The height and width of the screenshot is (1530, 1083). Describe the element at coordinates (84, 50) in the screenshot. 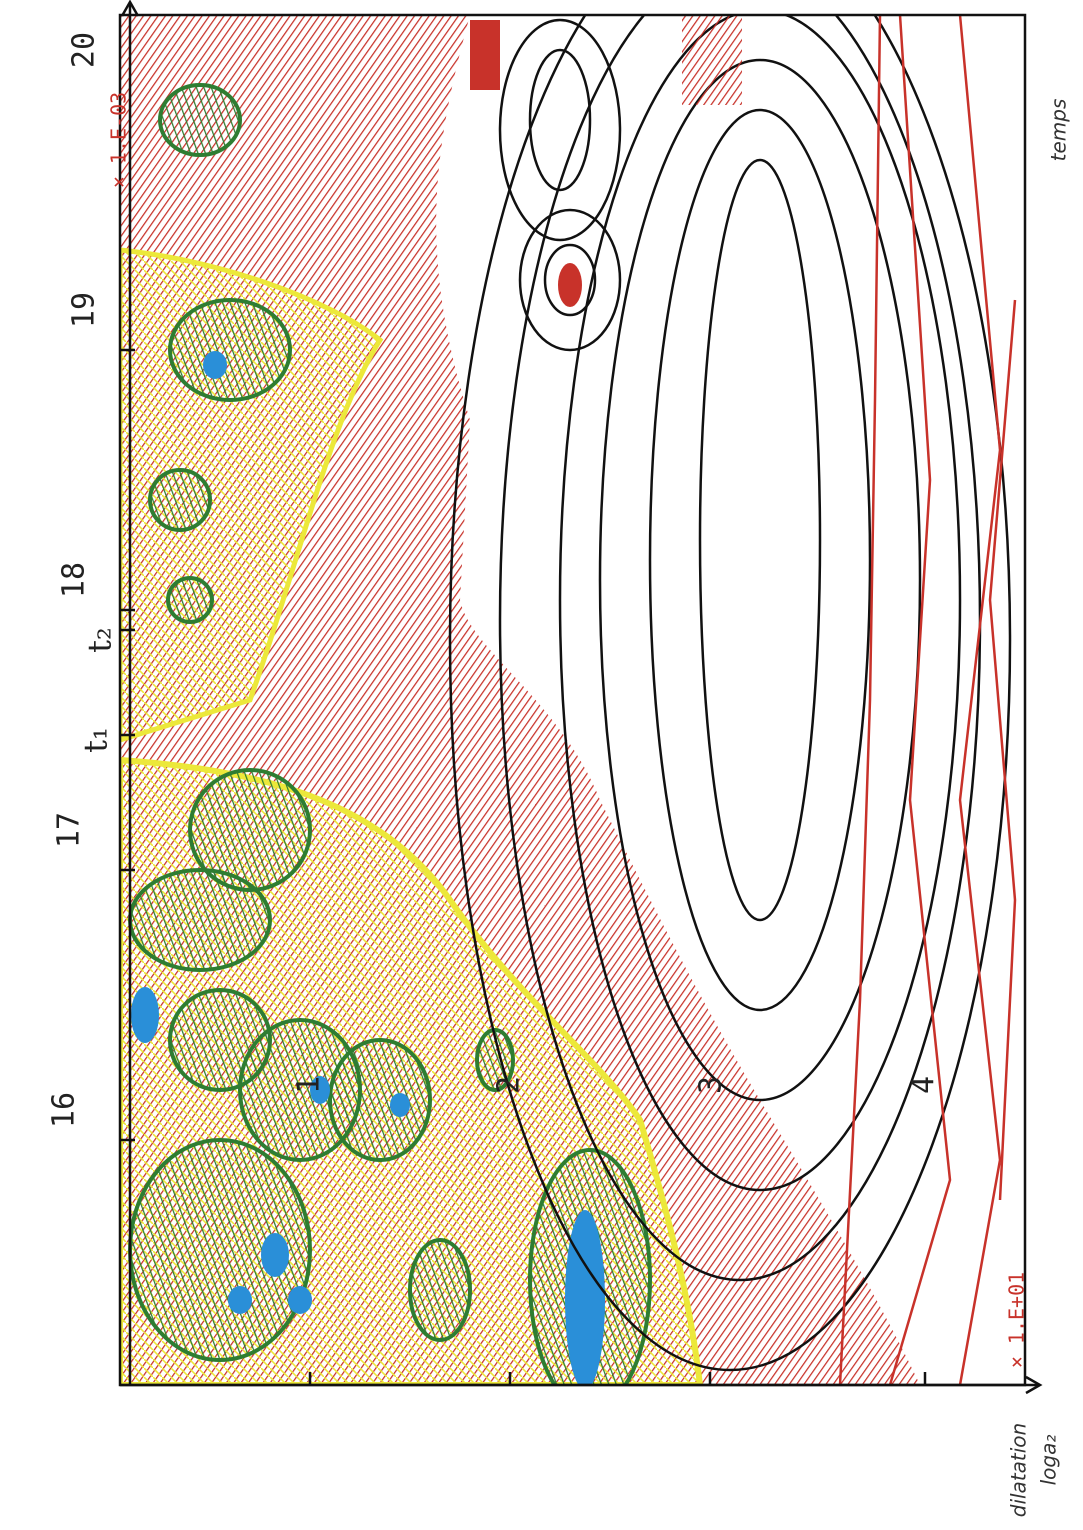

I see `time-tick-label: 20` at that location.